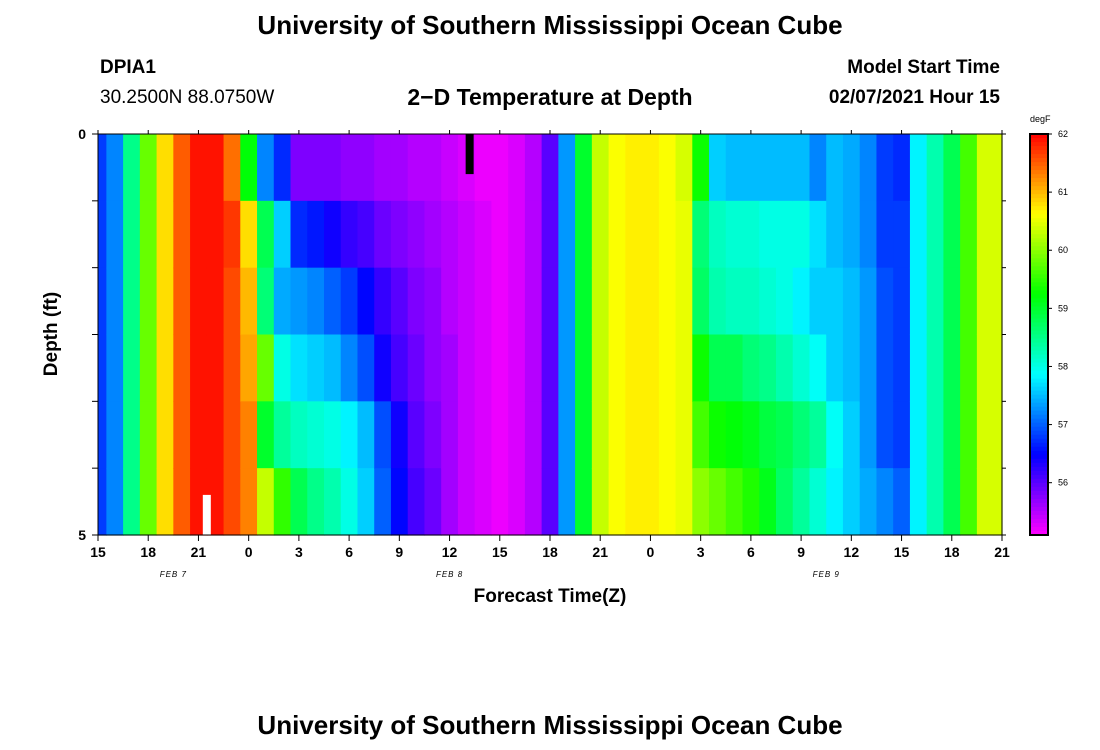 This screenshot has height=750, width=1100. What do you see at coordinates (1040, 119) in the screenshot?
I see `colorbar-unit: degF` at bounding box center [1040, 119].